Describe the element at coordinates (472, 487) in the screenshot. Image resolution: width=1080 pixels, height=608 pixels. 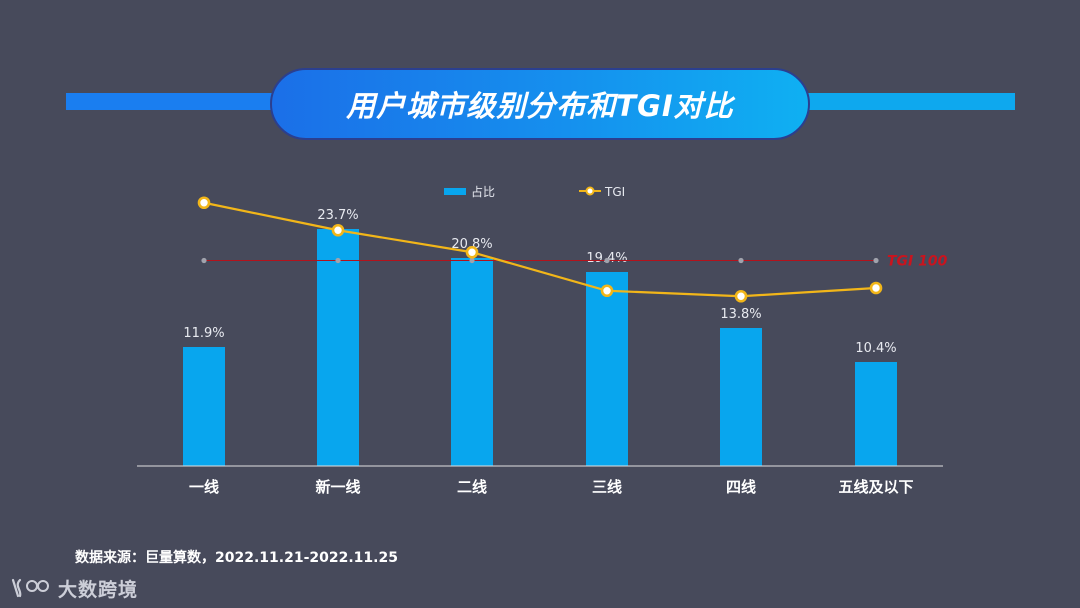
I see `x-tick-label: 二线` at that location.